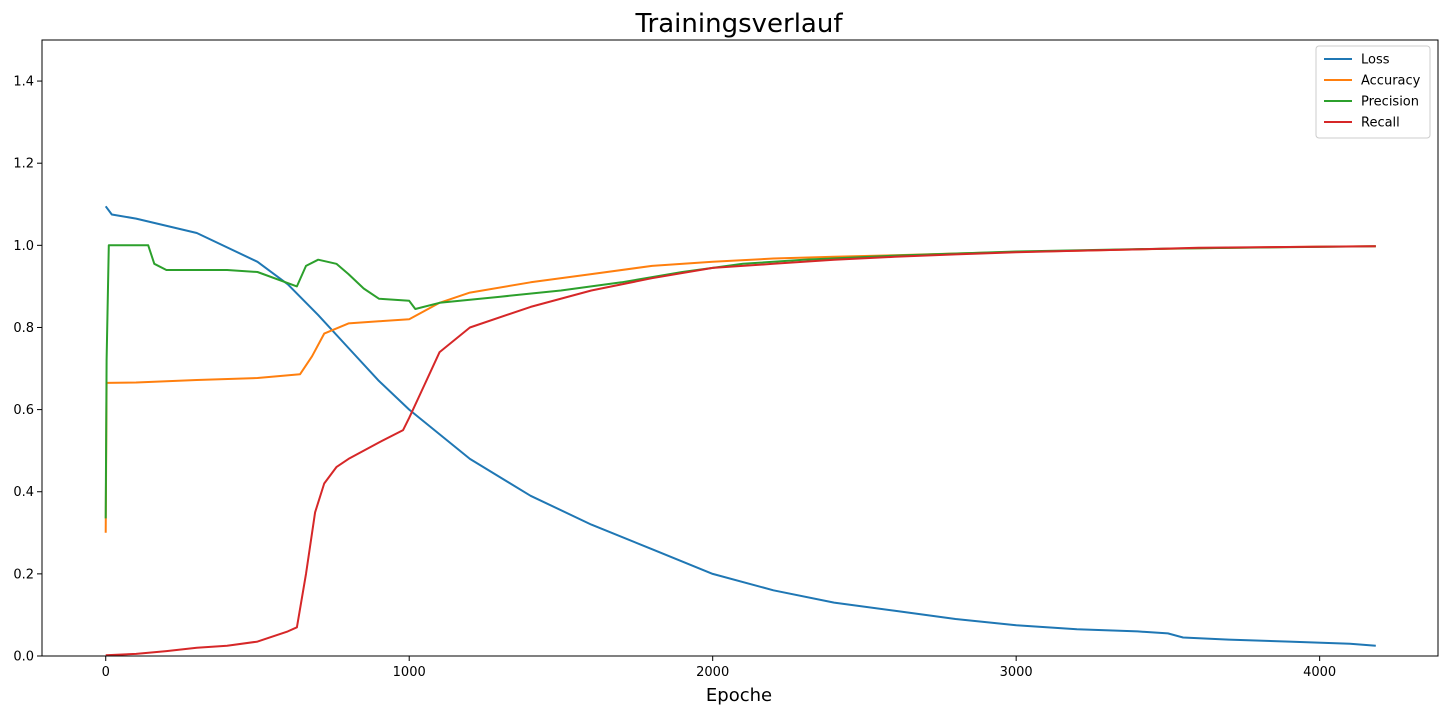 The height and width of the screenshot is (714, 1446). What do you see at coordinates (23, 82) in the screenshot?
I see `y-tick-label: 1.4` at bounding box center [23, 82].